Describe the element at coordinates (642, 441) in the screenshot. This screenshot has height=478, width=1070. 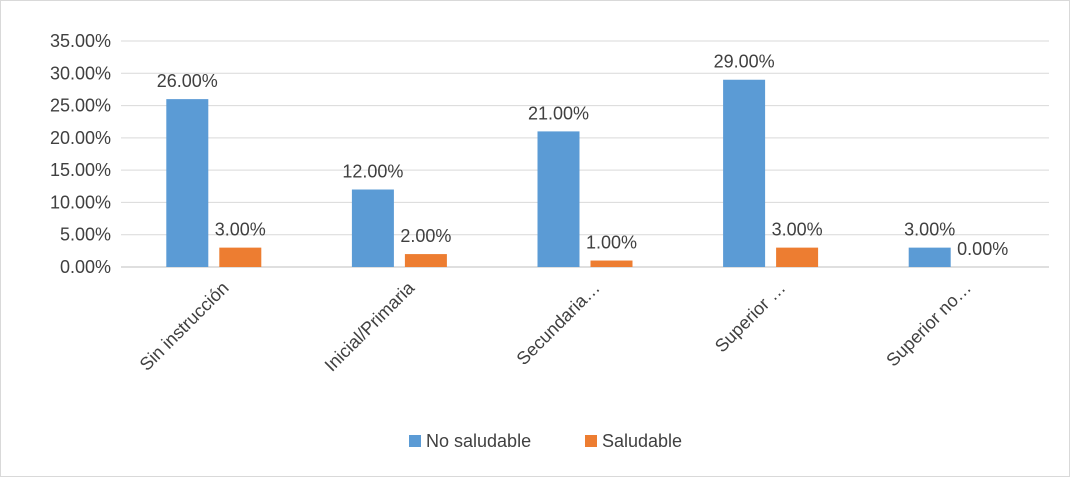
I see `legend-label: Saludable` at that location.